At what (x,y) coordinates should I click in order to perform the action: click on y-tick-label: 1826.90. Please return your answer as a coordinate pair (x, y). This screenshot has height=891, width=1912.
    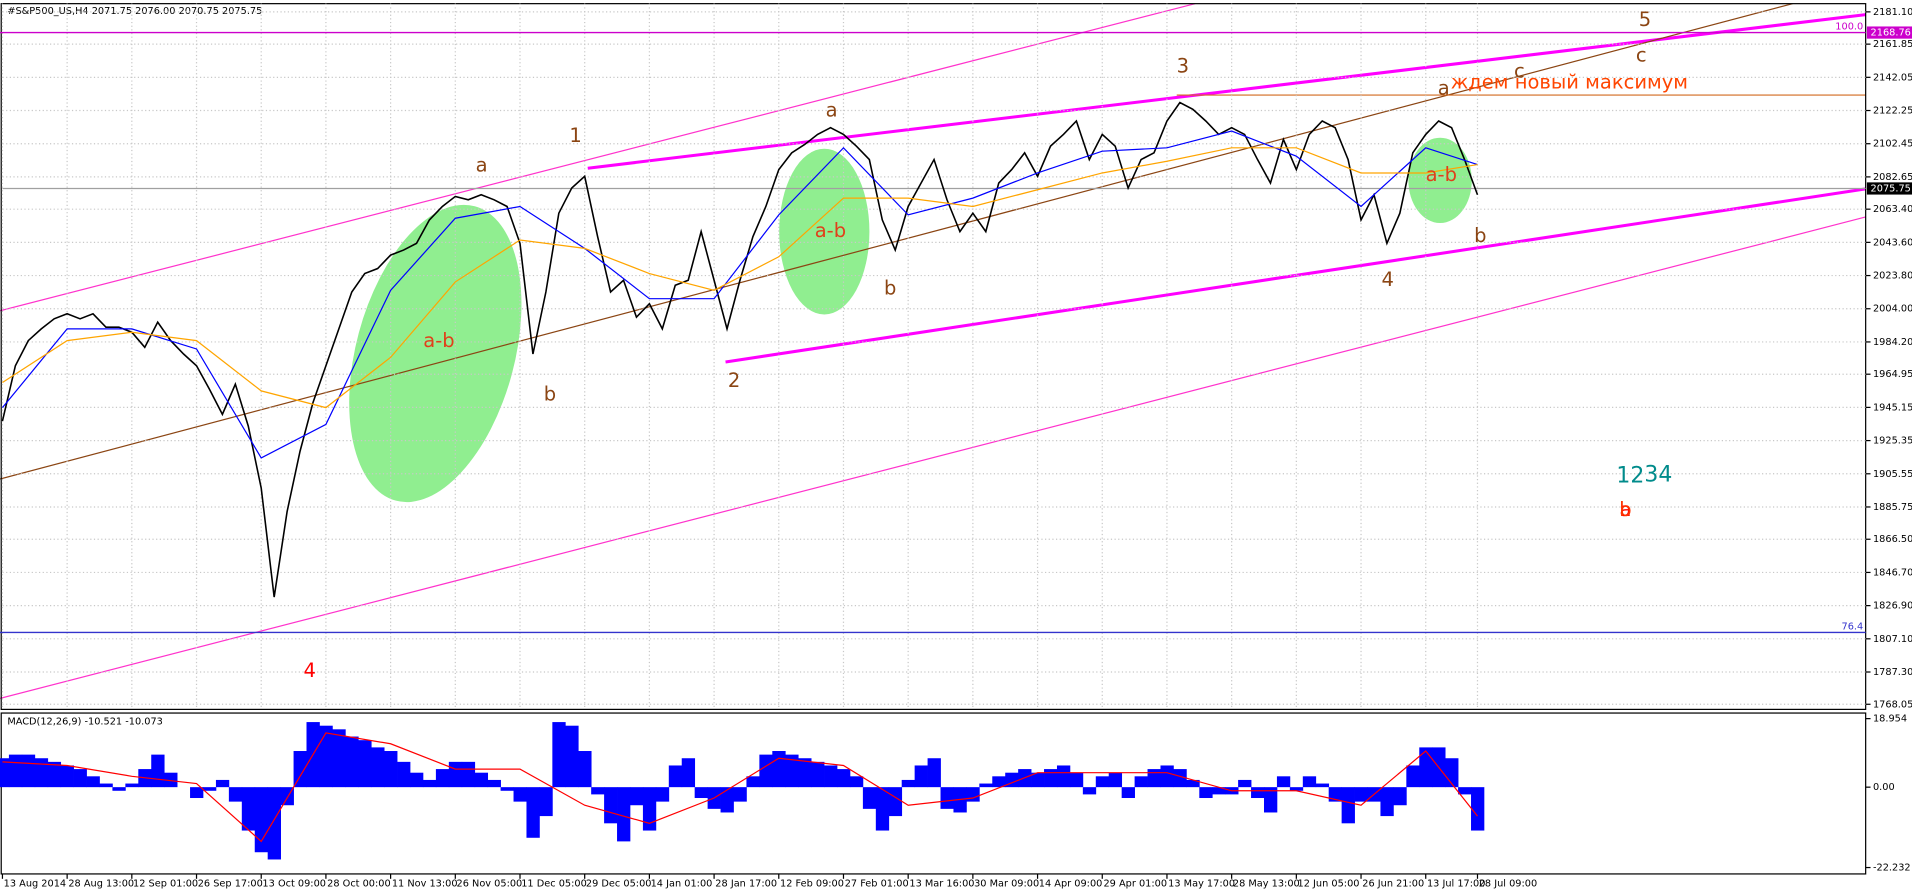
    Looking at the image, I should click on (1892, 606).